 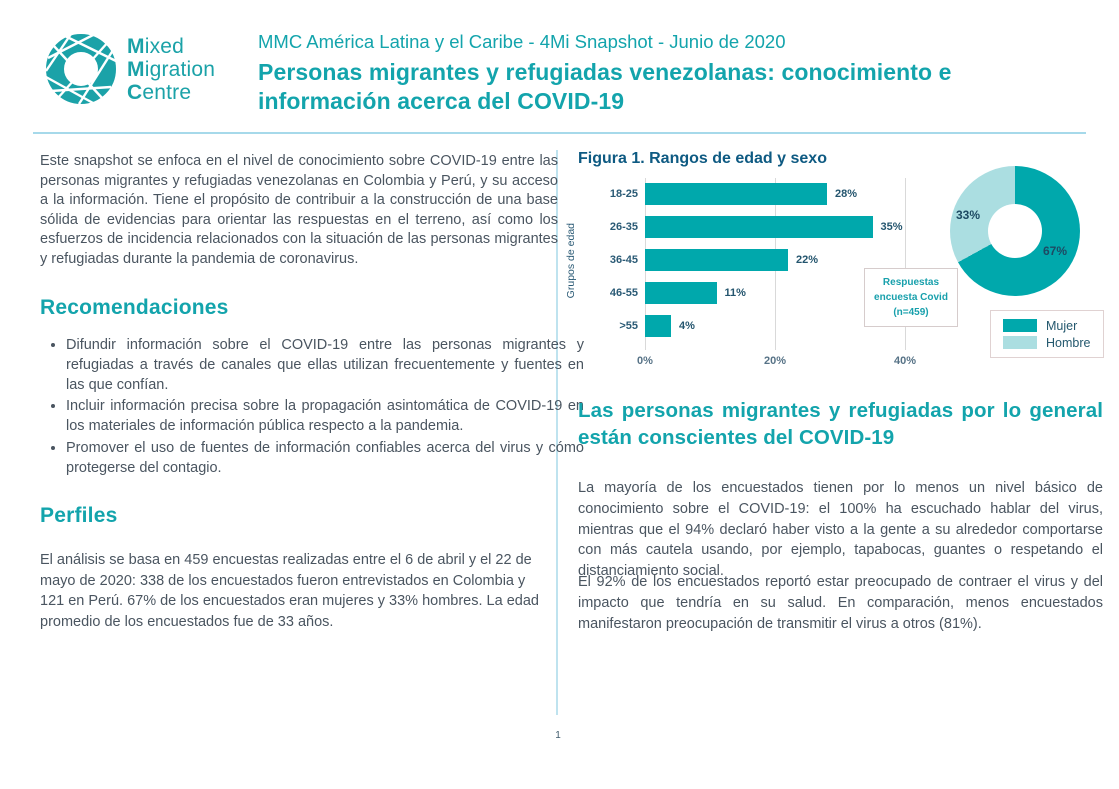 I want to click on bar-category-label: 26-35, so click(x=623, y=227).